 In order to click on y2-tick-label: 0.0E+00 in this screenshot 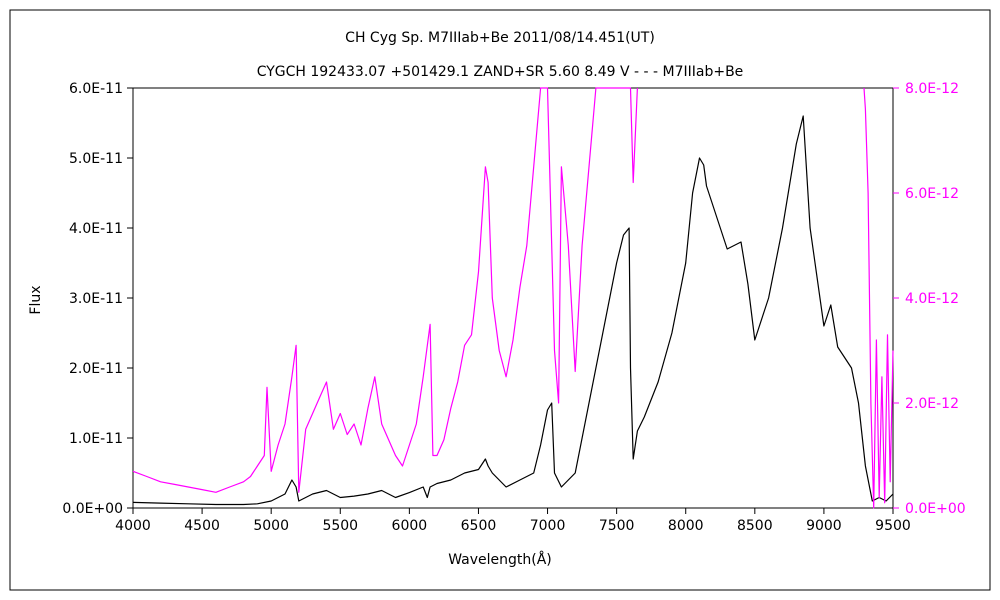, I will do `click(935, 509)`.